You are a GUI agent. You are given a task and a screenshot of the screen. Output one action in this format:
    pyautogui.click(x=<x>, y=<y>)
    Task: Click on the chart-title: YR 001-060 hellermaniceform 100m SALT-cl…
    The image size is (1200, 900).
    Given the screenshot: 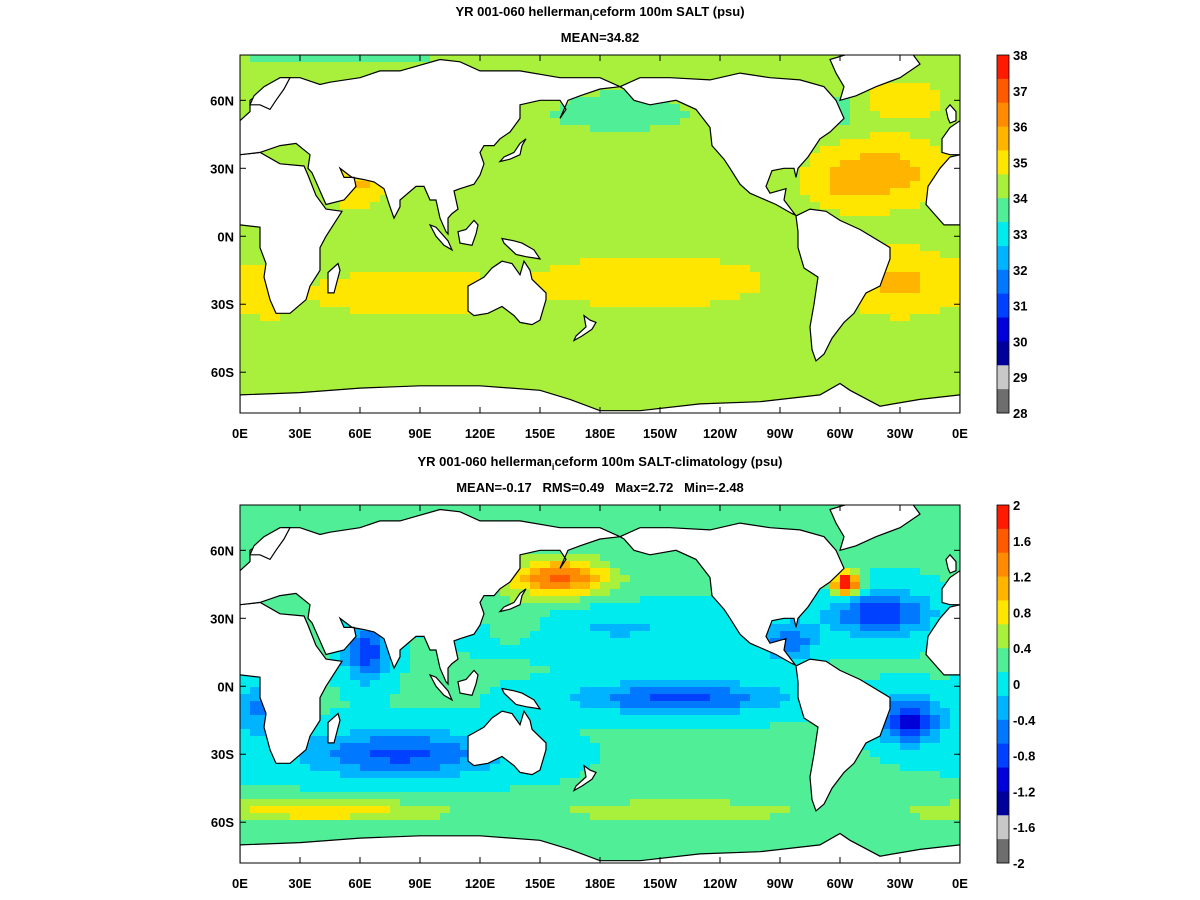 What is the action you would take?
    pyautogui.click(x=600, y=463)
    